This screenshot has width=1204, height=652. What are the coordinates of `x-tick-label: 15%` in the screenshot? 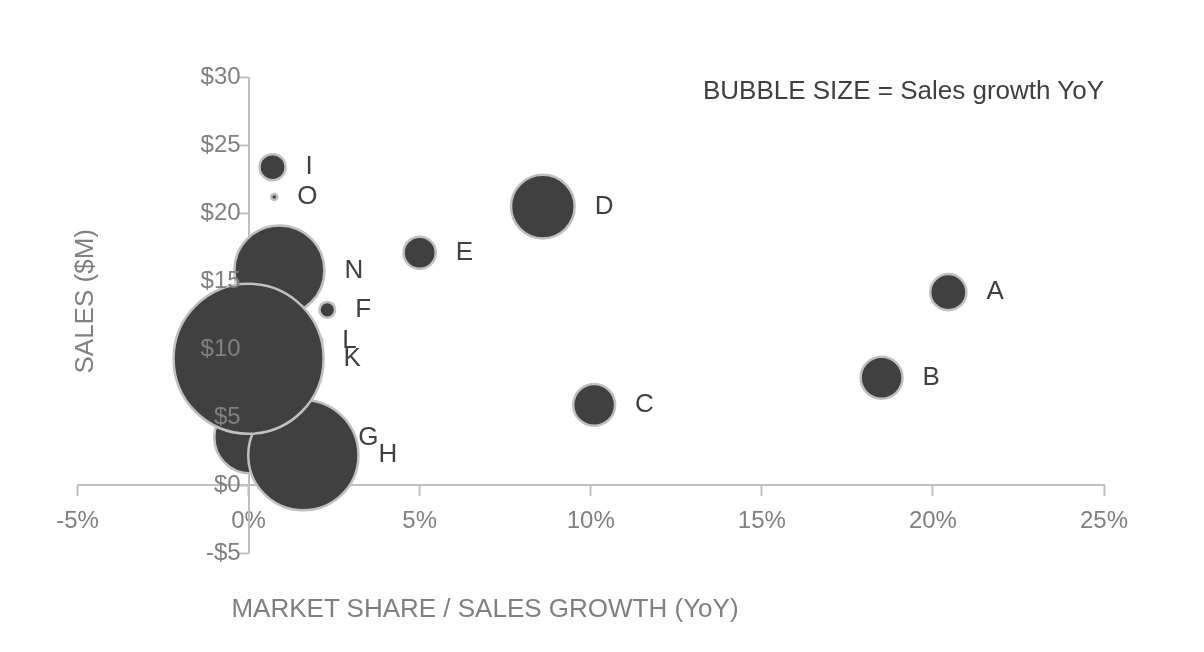 It's located at (761, 520).